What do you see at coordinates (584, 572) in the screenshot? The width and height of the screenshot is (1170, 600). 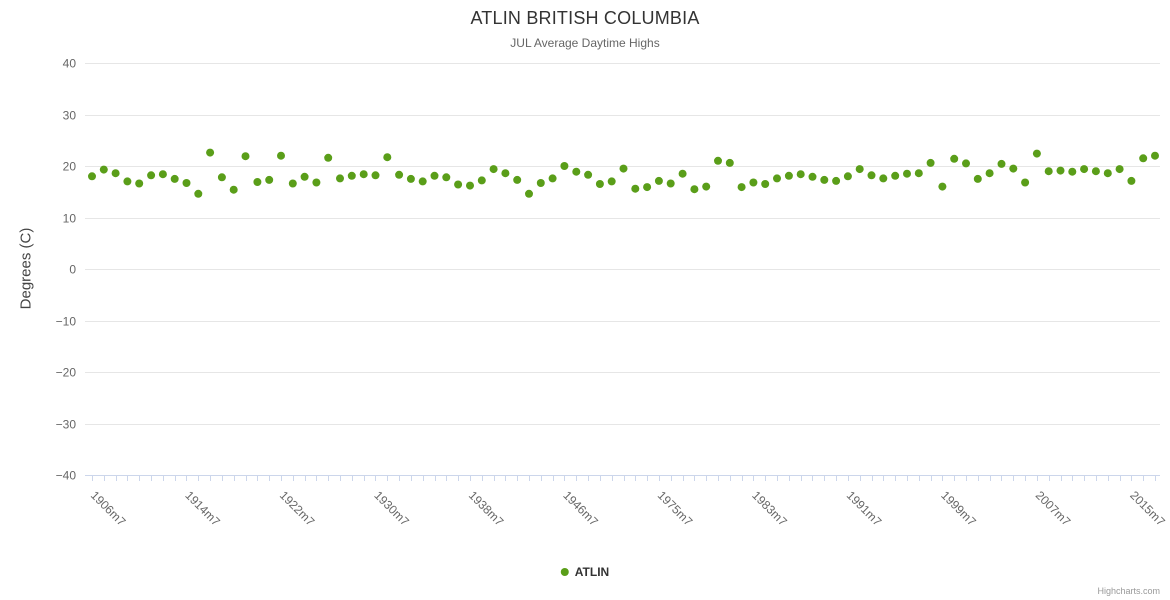 I see `legend-item-atlin: ATLIN` at bounding box center [584, 572].